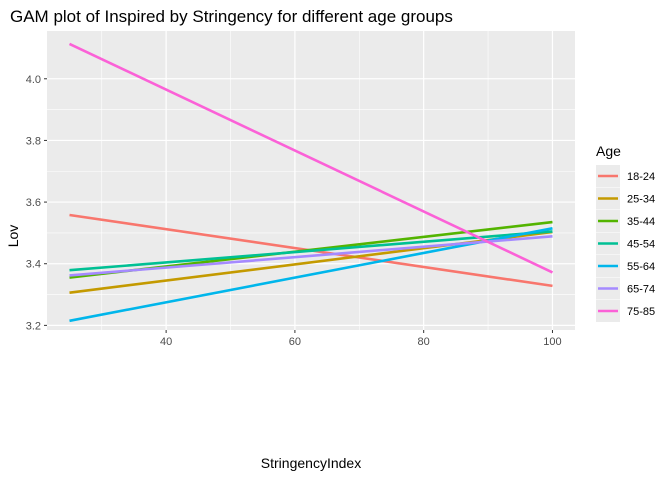 The width and height of the screenshot is (672, 480). I want to click on legend-title: Age, so click(608, 151).